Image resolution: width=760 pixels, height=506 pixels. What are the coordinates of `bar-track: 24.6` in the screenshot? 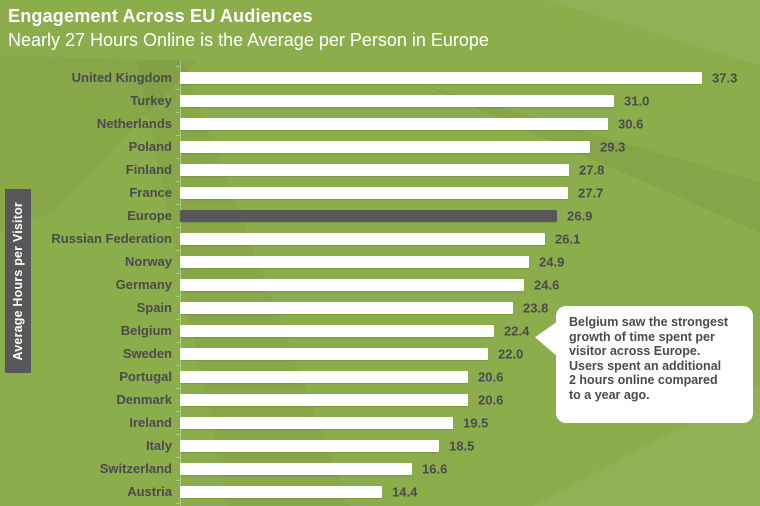 It's located at (470, 284).